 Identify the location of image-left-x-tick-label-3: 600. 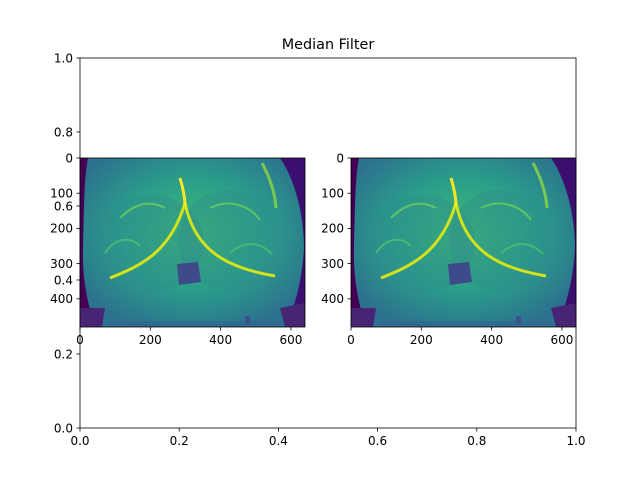
(290, 340).